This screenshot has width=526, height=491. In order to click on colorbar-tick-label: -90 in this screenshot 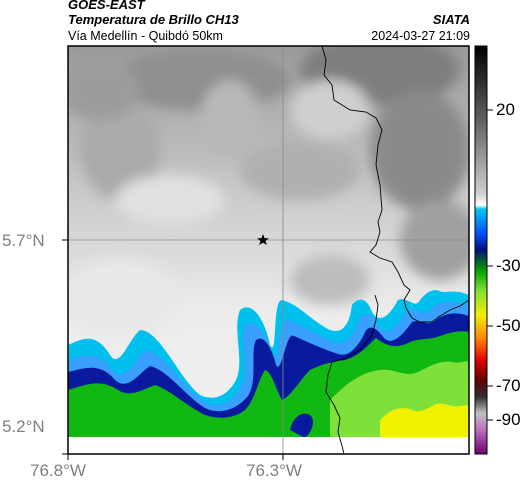, I will do `click(508, 419)`.